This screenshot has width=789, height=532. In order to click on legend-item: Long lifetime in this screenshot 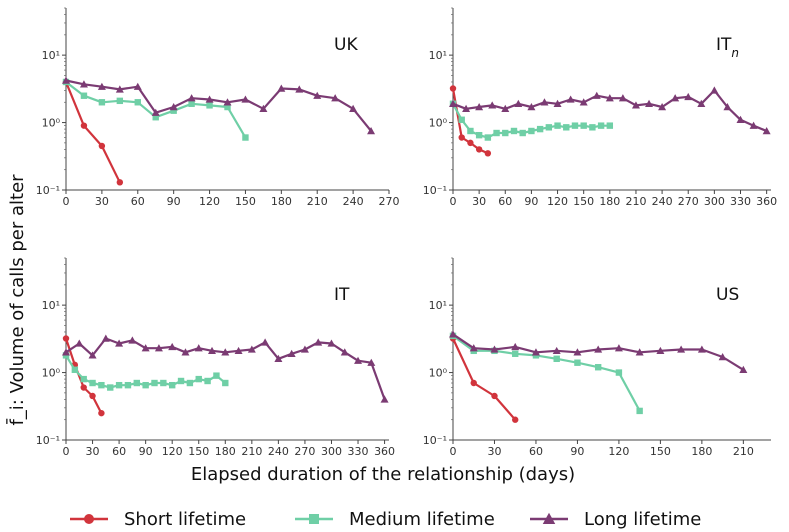, I will do `click(615, 519)`.